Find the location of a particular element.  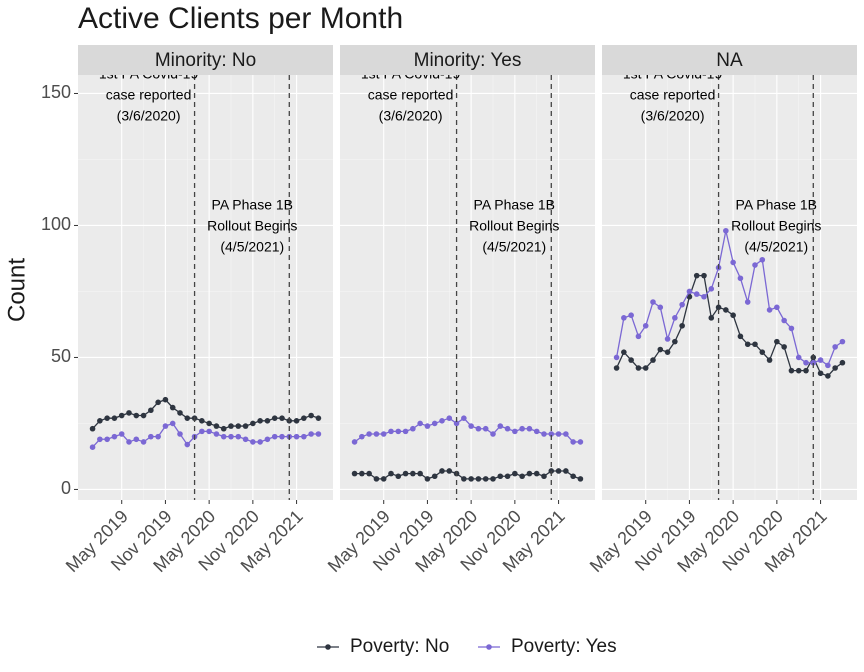

panel-title: Minority: No is located at coordinates (205, 60).